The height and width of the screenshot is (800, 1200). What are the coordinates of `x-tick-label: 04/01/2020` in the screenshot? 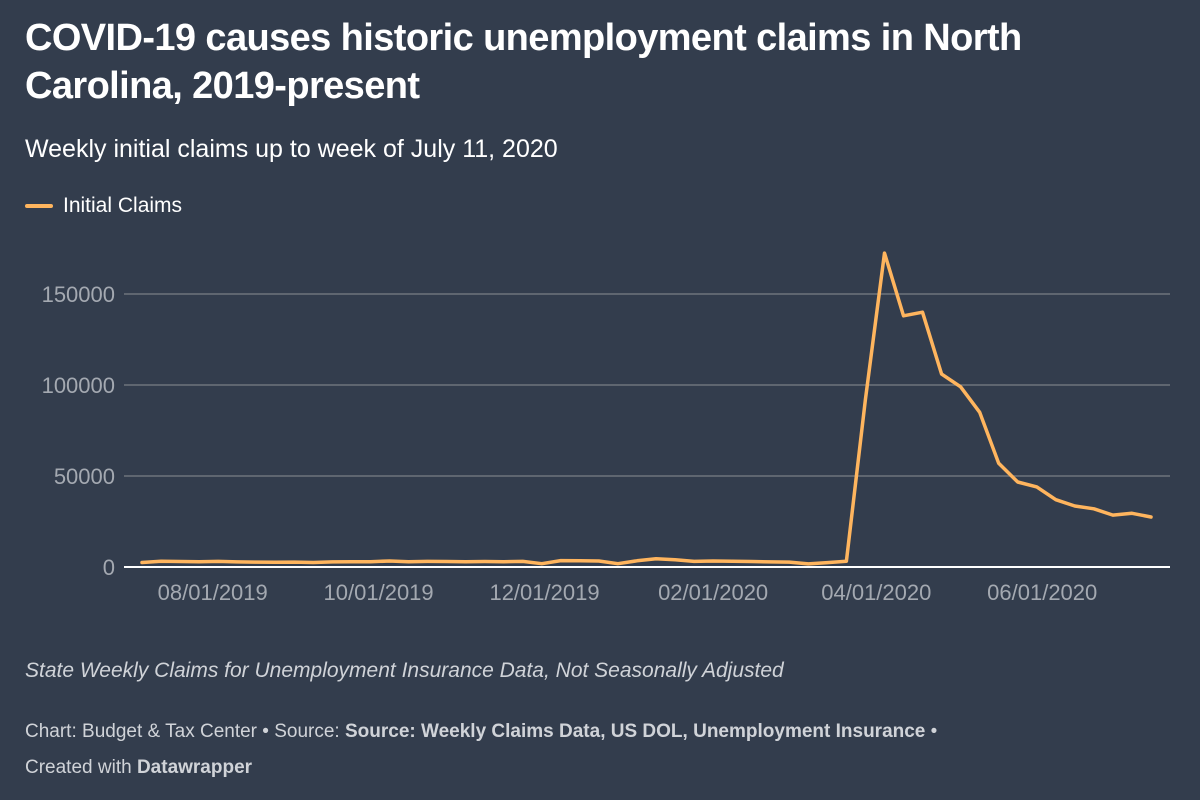 It's located at (876, 592).